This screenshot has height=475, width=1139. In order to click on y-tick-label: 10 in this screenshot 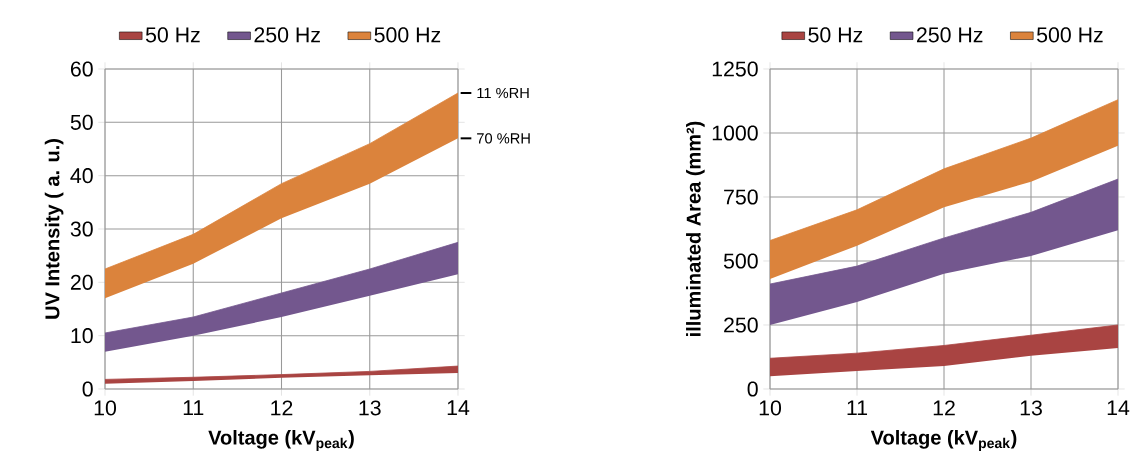, I will do `click(82, 336)`.